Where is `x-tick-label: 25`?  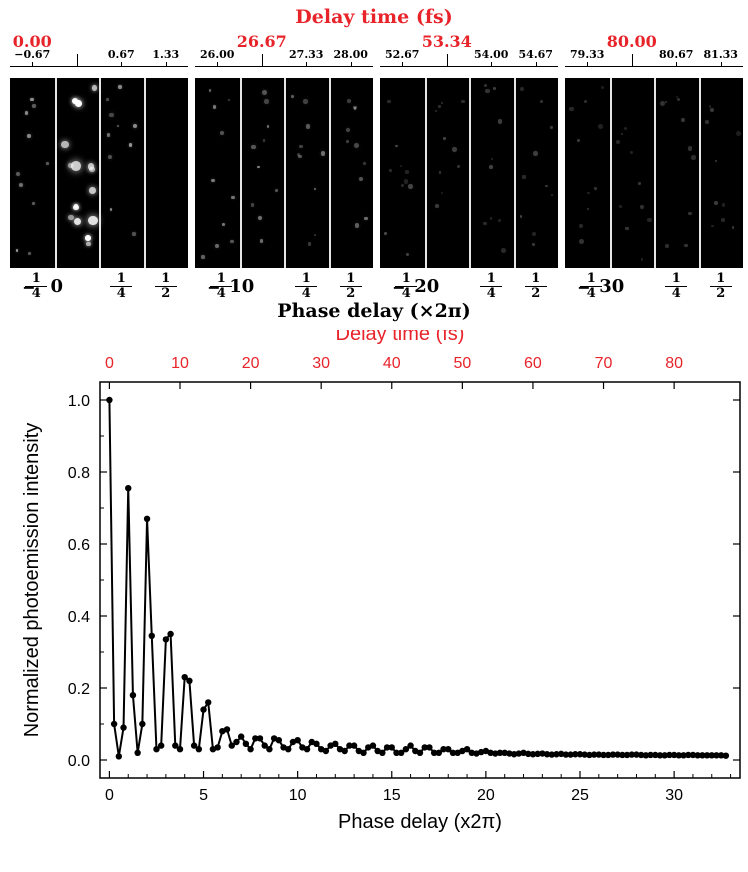 x-tick-label: 25 is located at coordinates (580, 795).